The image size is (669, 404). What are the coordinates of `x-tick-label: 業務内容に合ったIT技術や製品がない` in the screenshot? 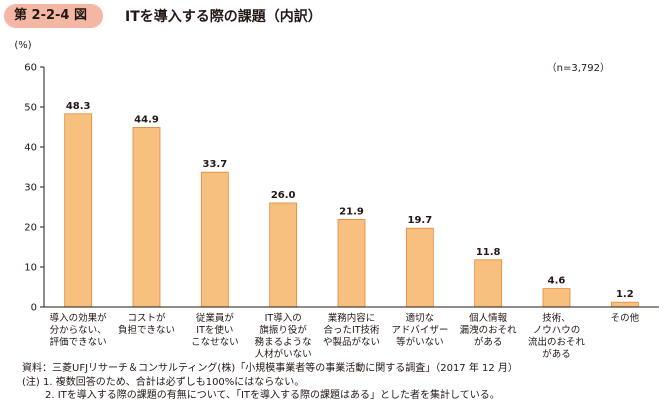 It's located at (351, 330).